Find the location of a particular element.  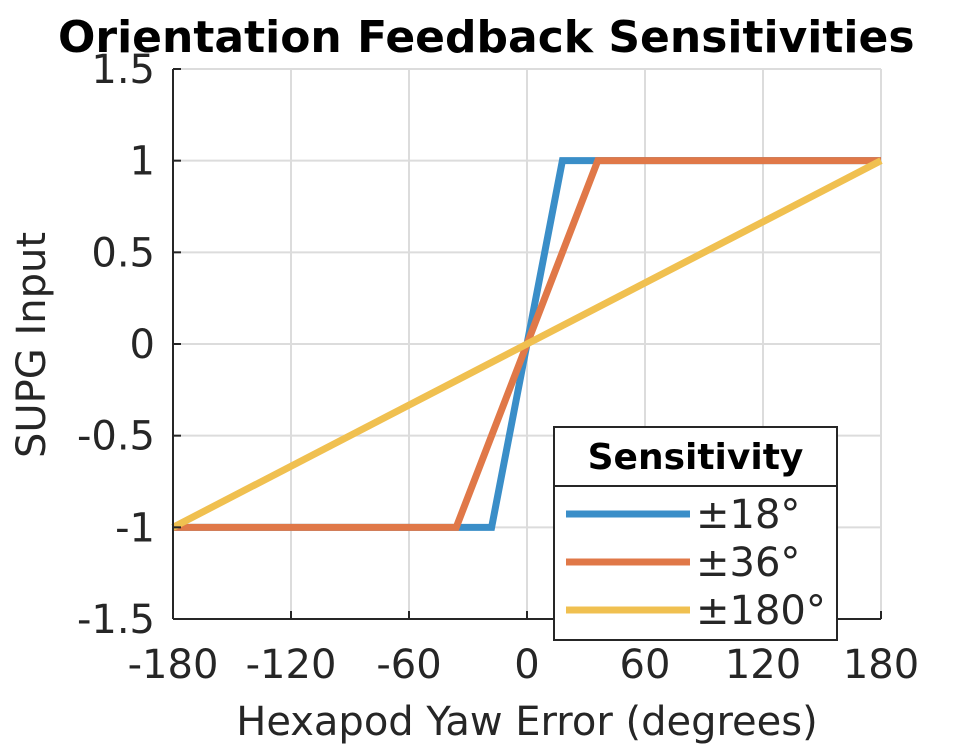

y-tick-label: -1.5 is located at coordinates (116, 620).